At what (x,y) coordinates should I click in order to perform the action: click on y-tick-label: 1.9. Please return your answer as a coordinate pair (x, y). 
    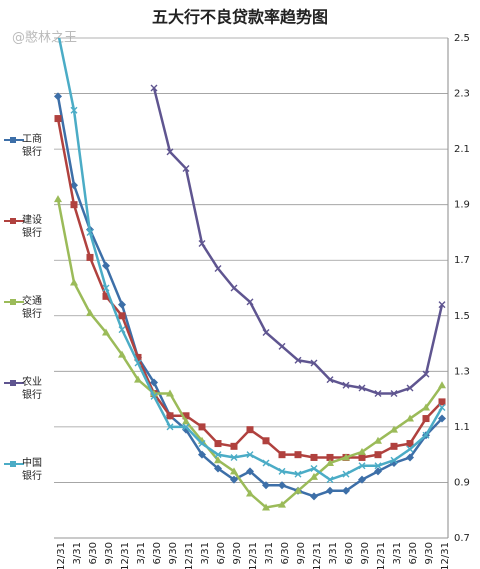
    Looking at the image, I should click on (462, 205).